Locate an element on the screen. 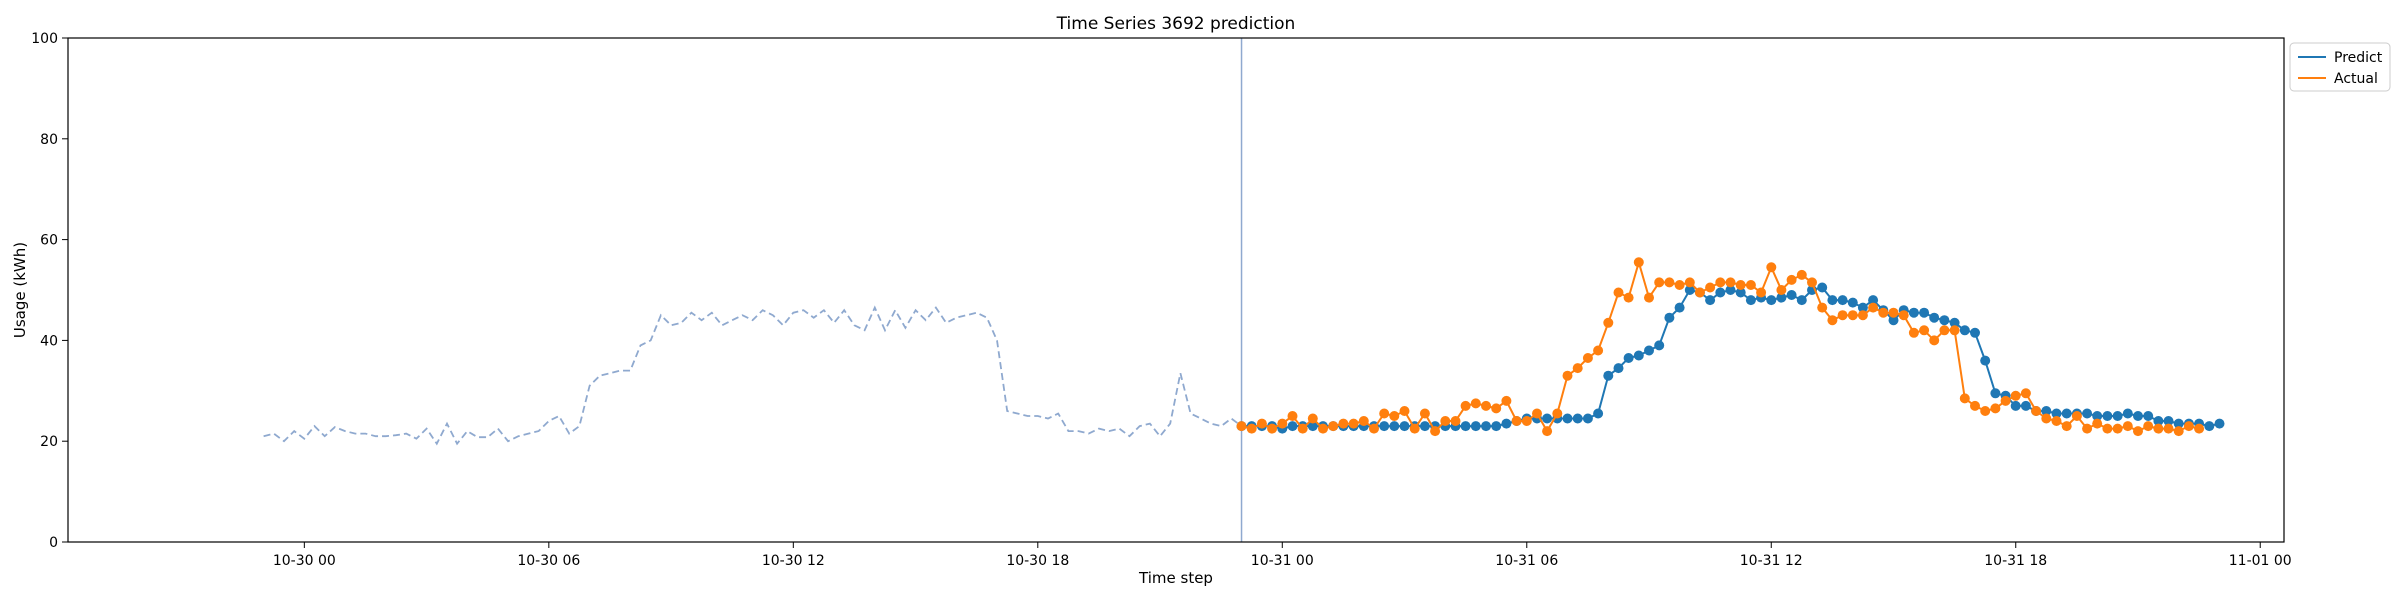 The height and width of the screenshot is (600, 2400). x-tick-label: 10-31 00 is located at coordinates (1282, 561).